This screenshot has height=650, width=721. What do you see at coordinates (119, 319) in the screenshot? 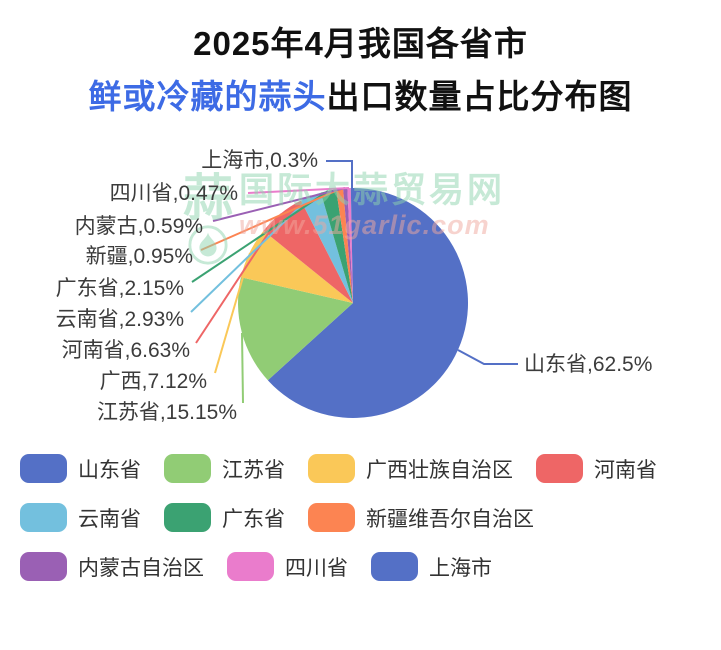
I see `pie-label-yunnan: 云南省,2.93%` at bounding box center [119, 319].